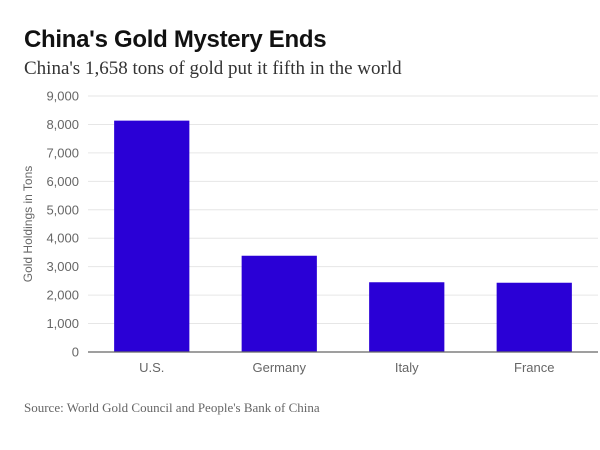  Describe the element at coordinates (62, 238) in the screenshot. I see `y-tick-label: 4,000` at that location.